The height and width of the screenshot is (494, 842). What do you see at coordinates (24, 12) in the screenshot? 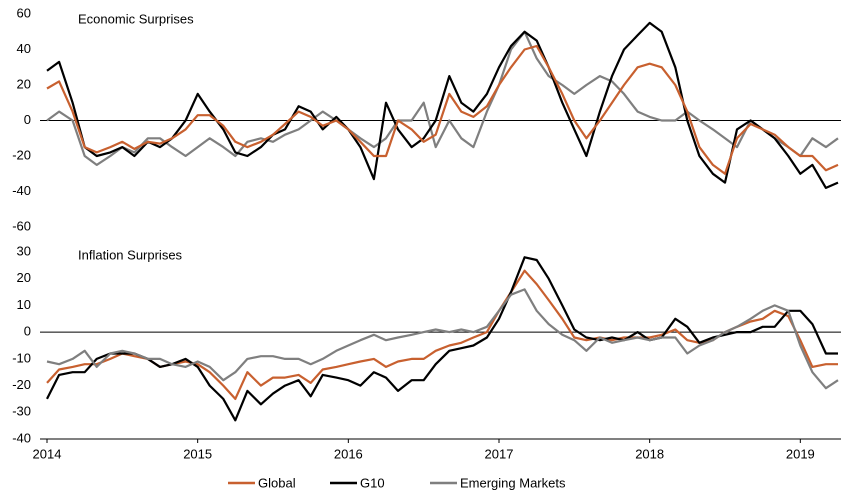
I see `y-tick-label: 60` at bounding box center [24, 12].